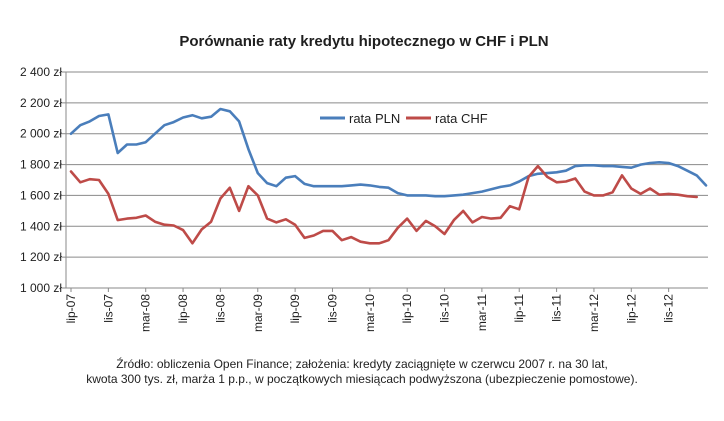 The width and height of the screenshot is (724, 421). What do you see at coordinates (557, 308) in the screenshot?
I see `x-tick-label: lis-11` at bounding box center [557, 308].